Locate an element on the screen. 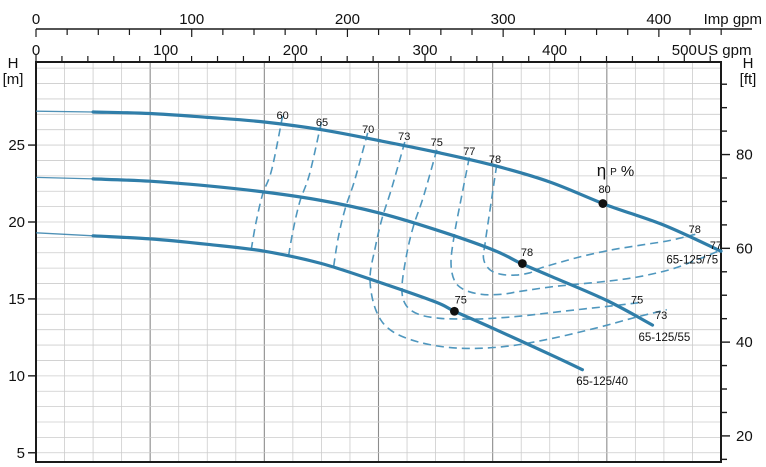 This screenshot has height=467, width=766. curve-name-label: 65-125/40 is located at coordinates (602, 382).